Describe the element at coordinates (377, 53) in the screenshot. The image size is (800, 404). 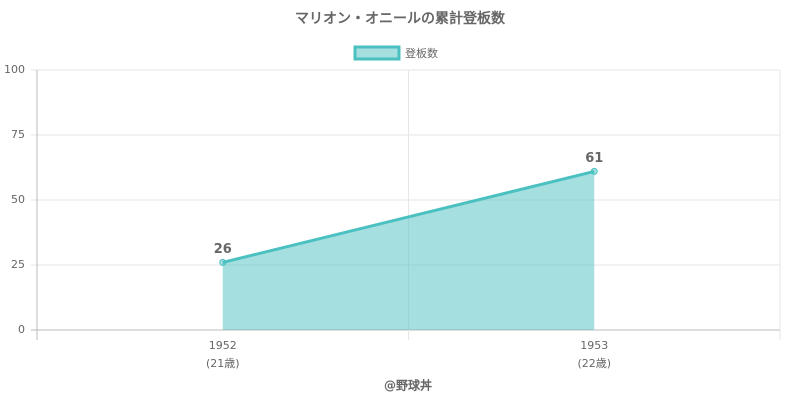
I see `legend-swatch` at that location.